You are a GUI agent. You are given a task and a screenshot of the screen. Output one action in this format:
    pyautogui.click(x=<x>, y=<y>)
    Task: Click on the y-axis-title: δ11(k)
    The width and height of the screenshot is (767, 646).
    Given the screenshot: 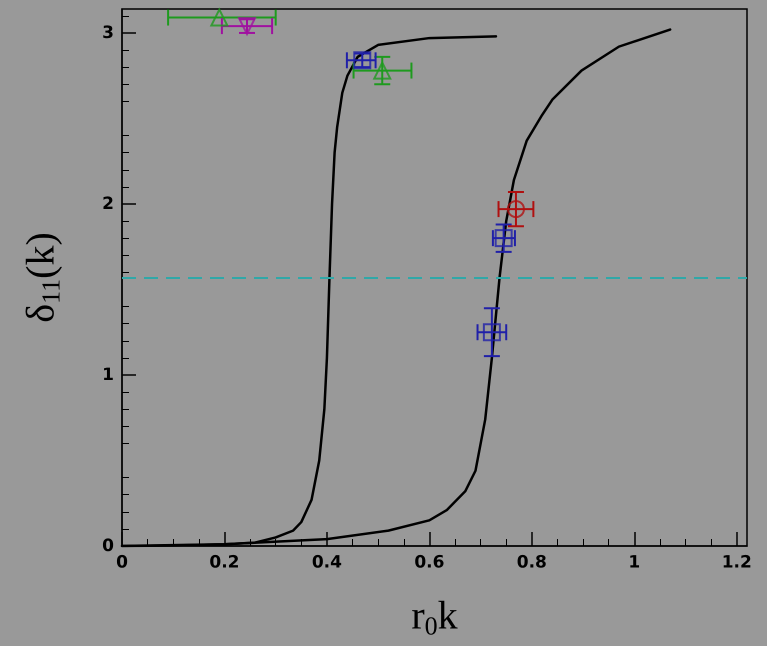 What is the action you would take?
    pyautogui.click(x=42, y=277)
    